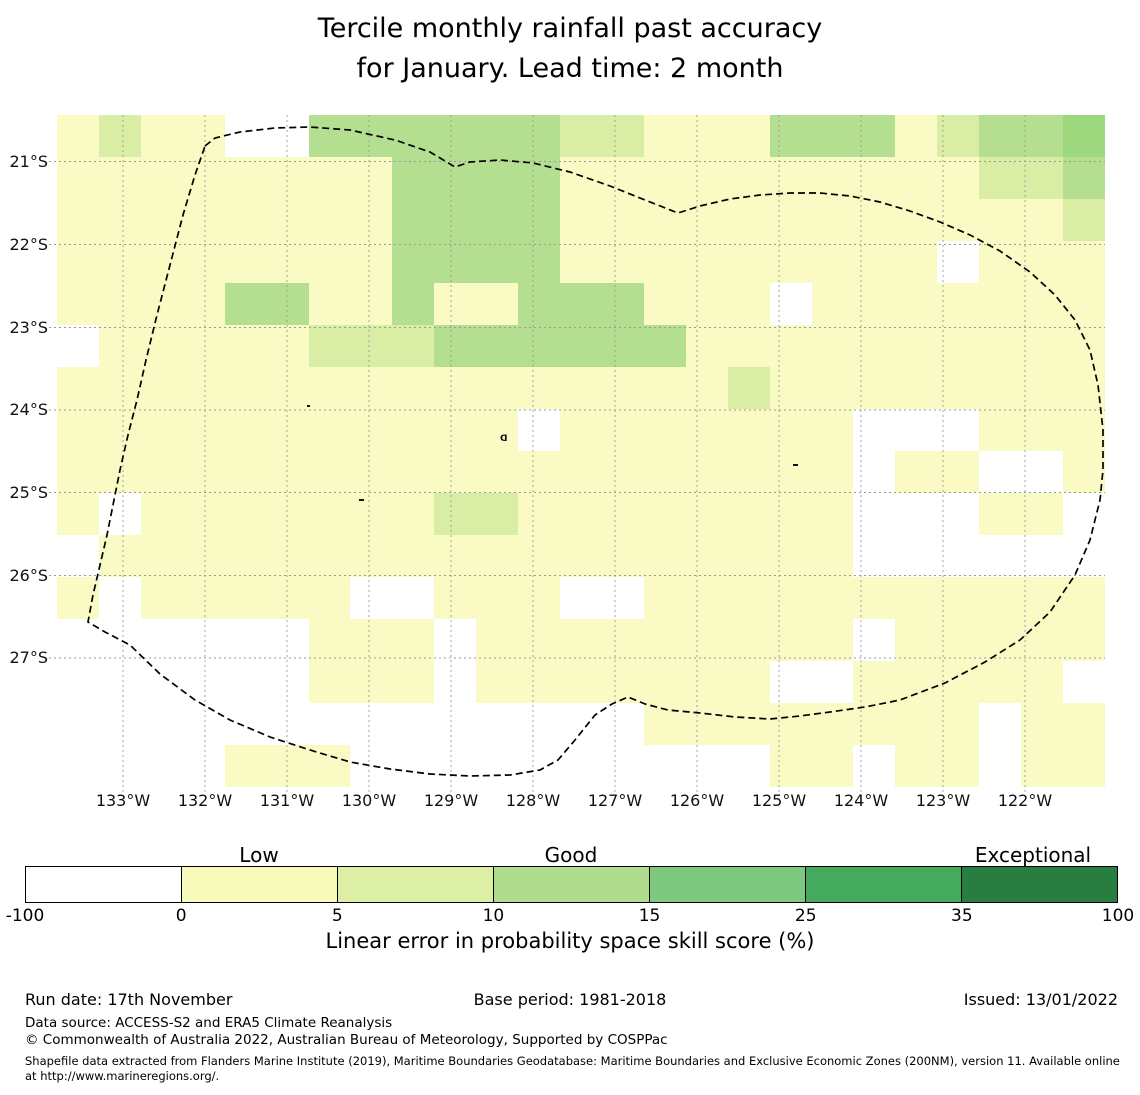 Image resolution: width=1140 pixels, height=1095 pixels. What do you see at coordinates (28, 575) in the screenshot?
I see `y-tick-label: 26°S` at bounding box center [28, 575].